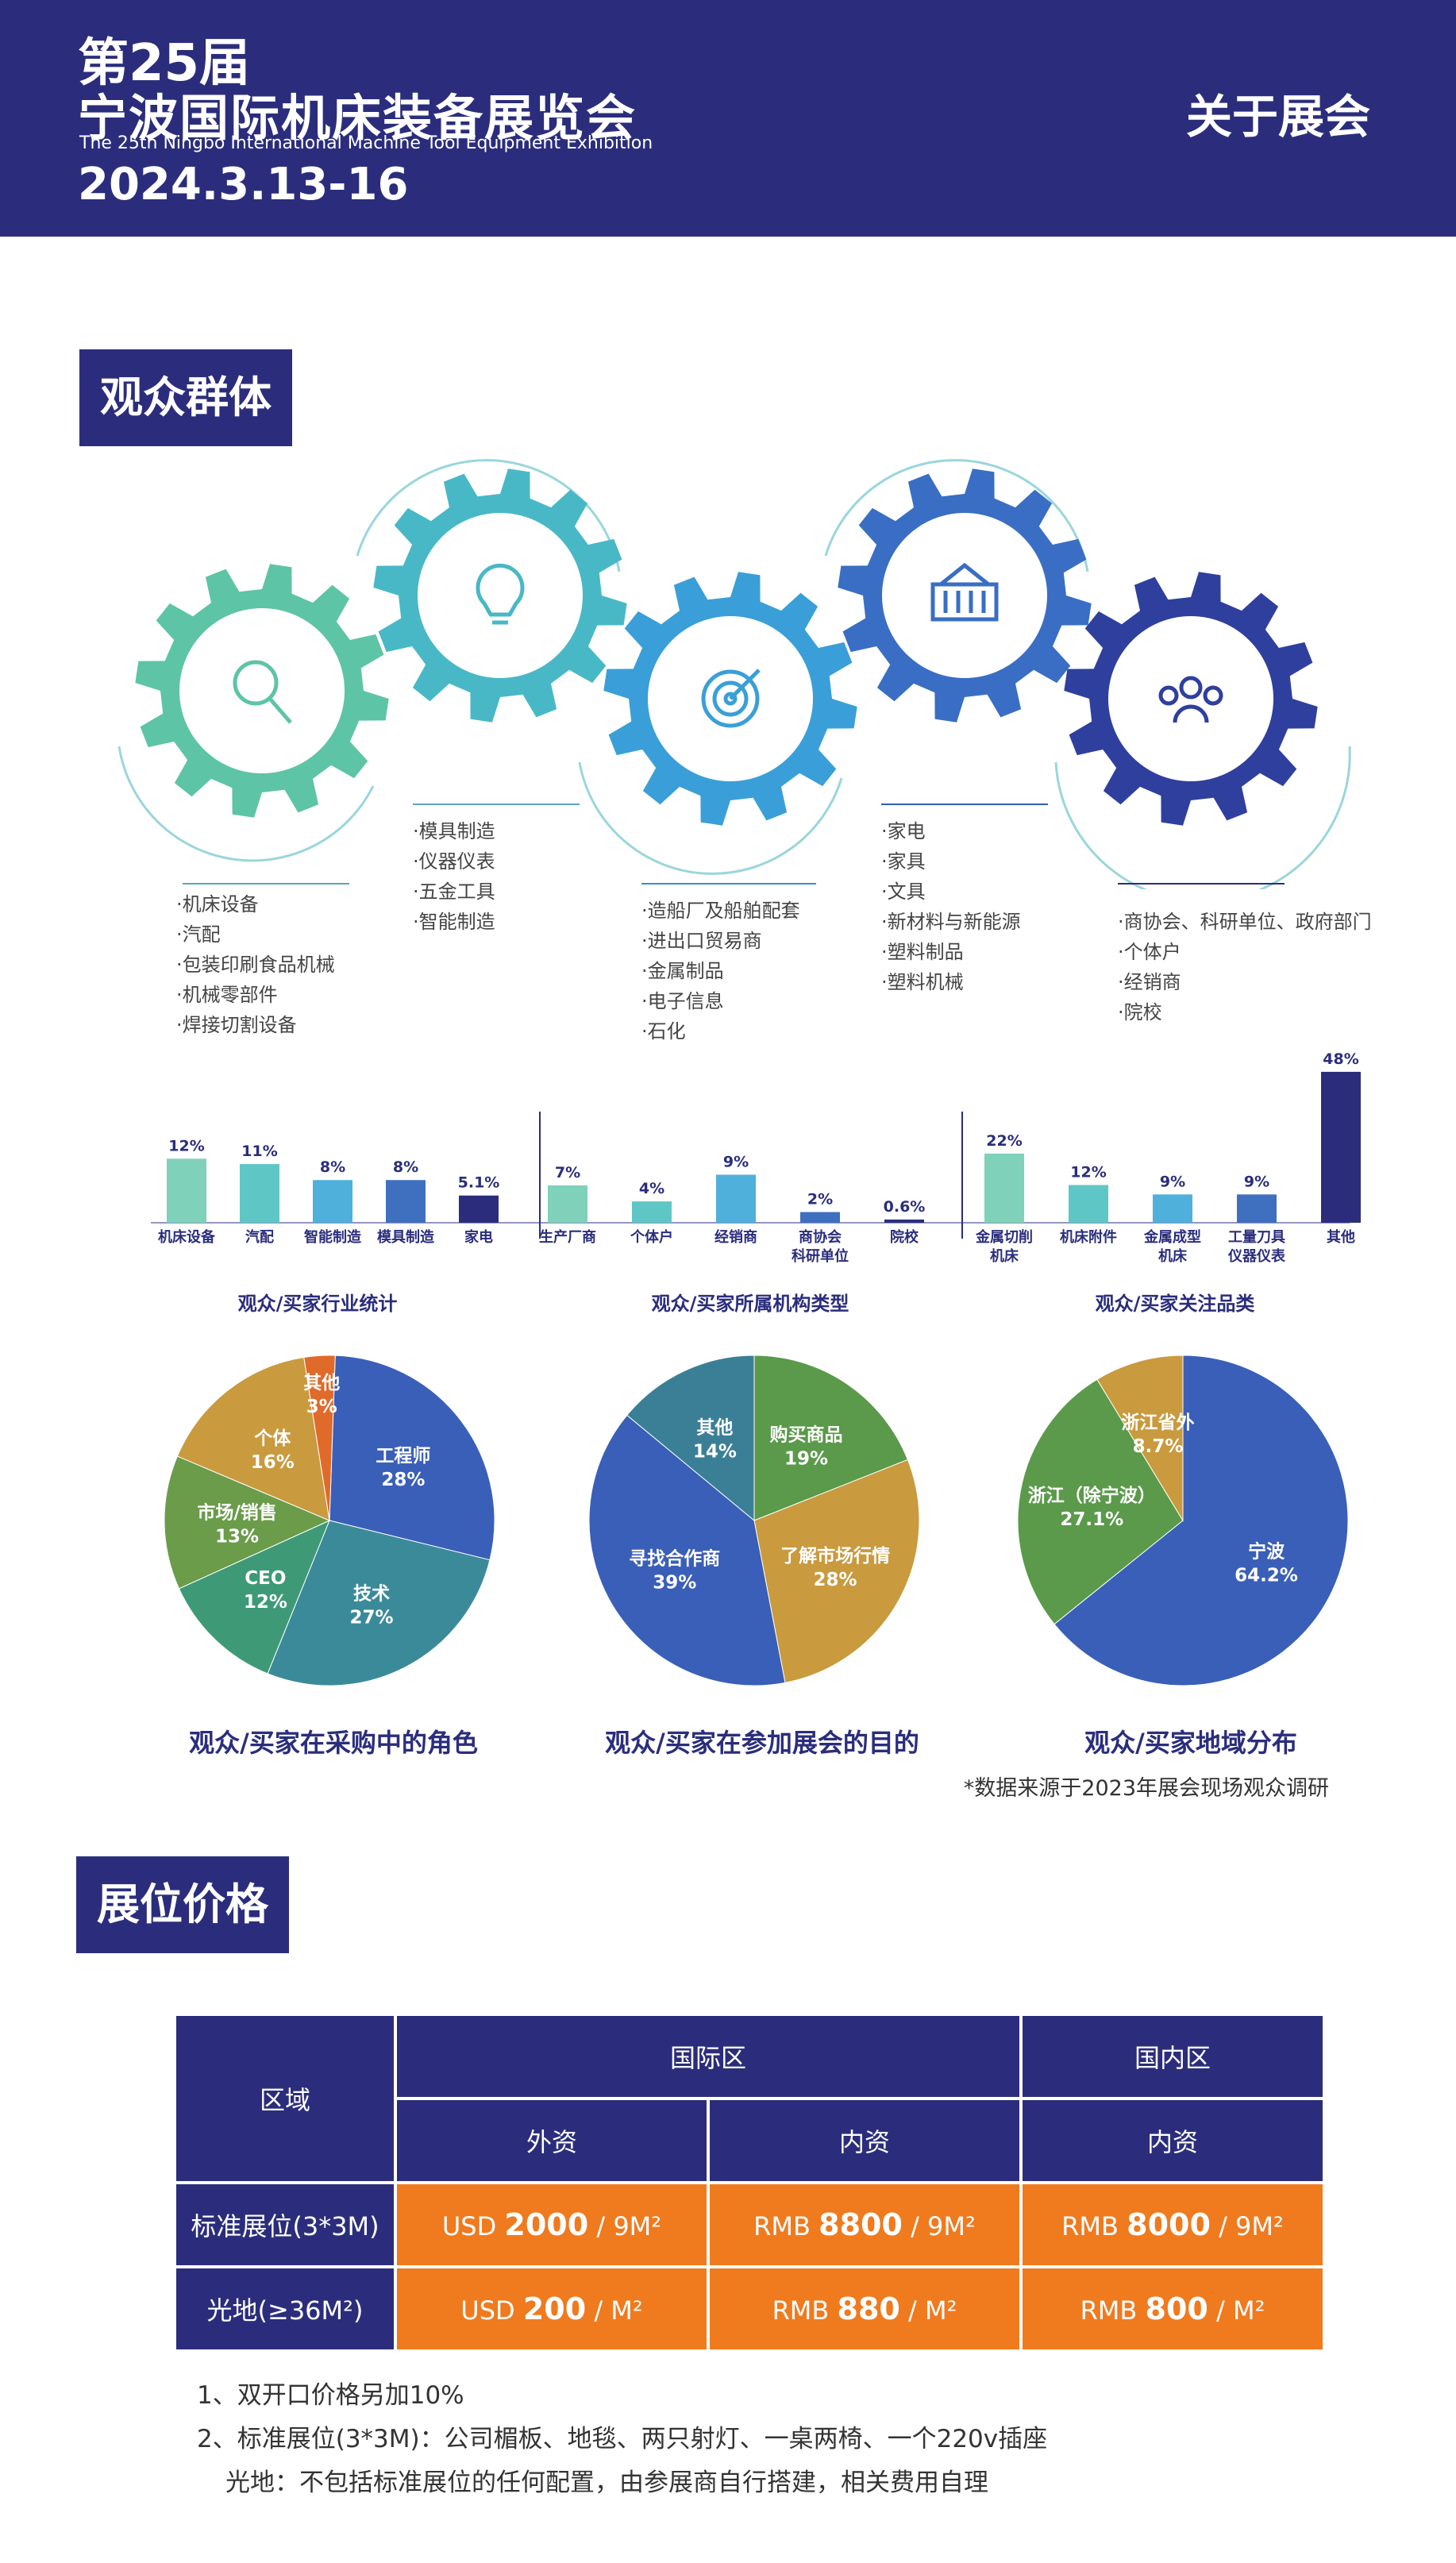  What do you see at coordinates (674, 1582) in the screenshot?
I see `pie-slice-value: 39%` at bounding box center [674, 1582].